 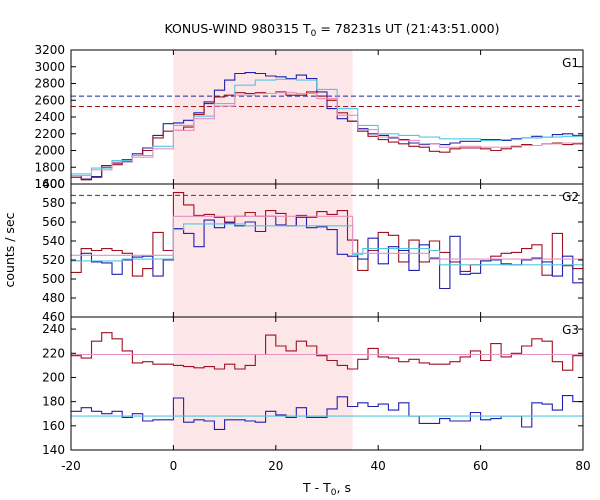 What do you see at coordinates (49, 67) in the screenshot?
I see `y-tick-label-g1: 3000` at bounding box center [49, 67].